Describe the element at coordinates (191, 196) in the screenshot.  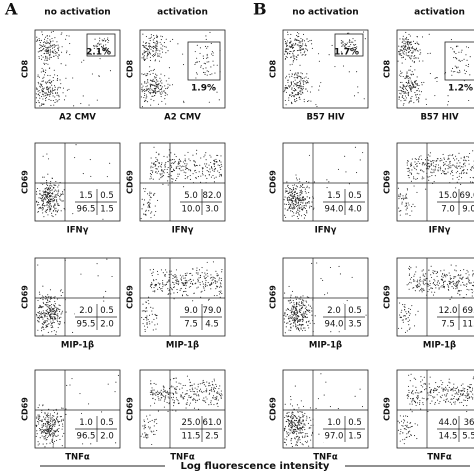
I see `quadrant-percent: 5.0` at that location.